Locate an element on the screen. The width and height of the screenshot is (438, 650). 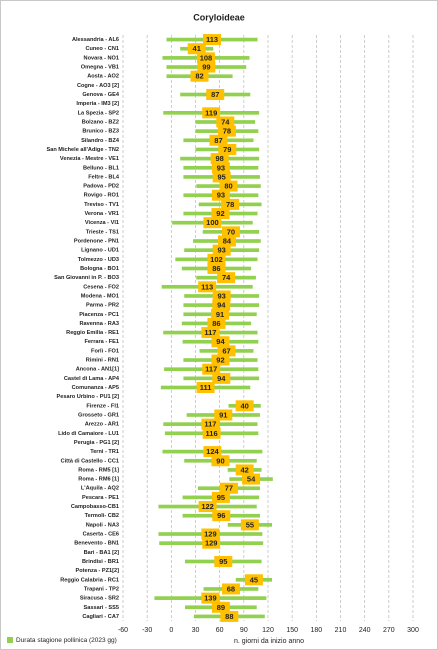
y-tick-label: Castel di Lama - AP4 is located at coordinates (92, 379).